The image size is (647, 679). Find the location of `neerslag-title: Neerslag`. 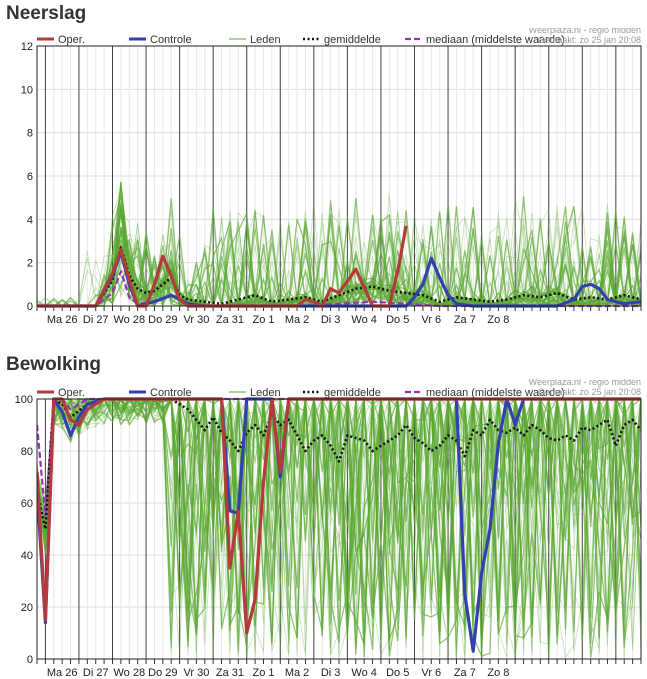

neerslag-title: Neerslag is located at coordinates (46, 13).